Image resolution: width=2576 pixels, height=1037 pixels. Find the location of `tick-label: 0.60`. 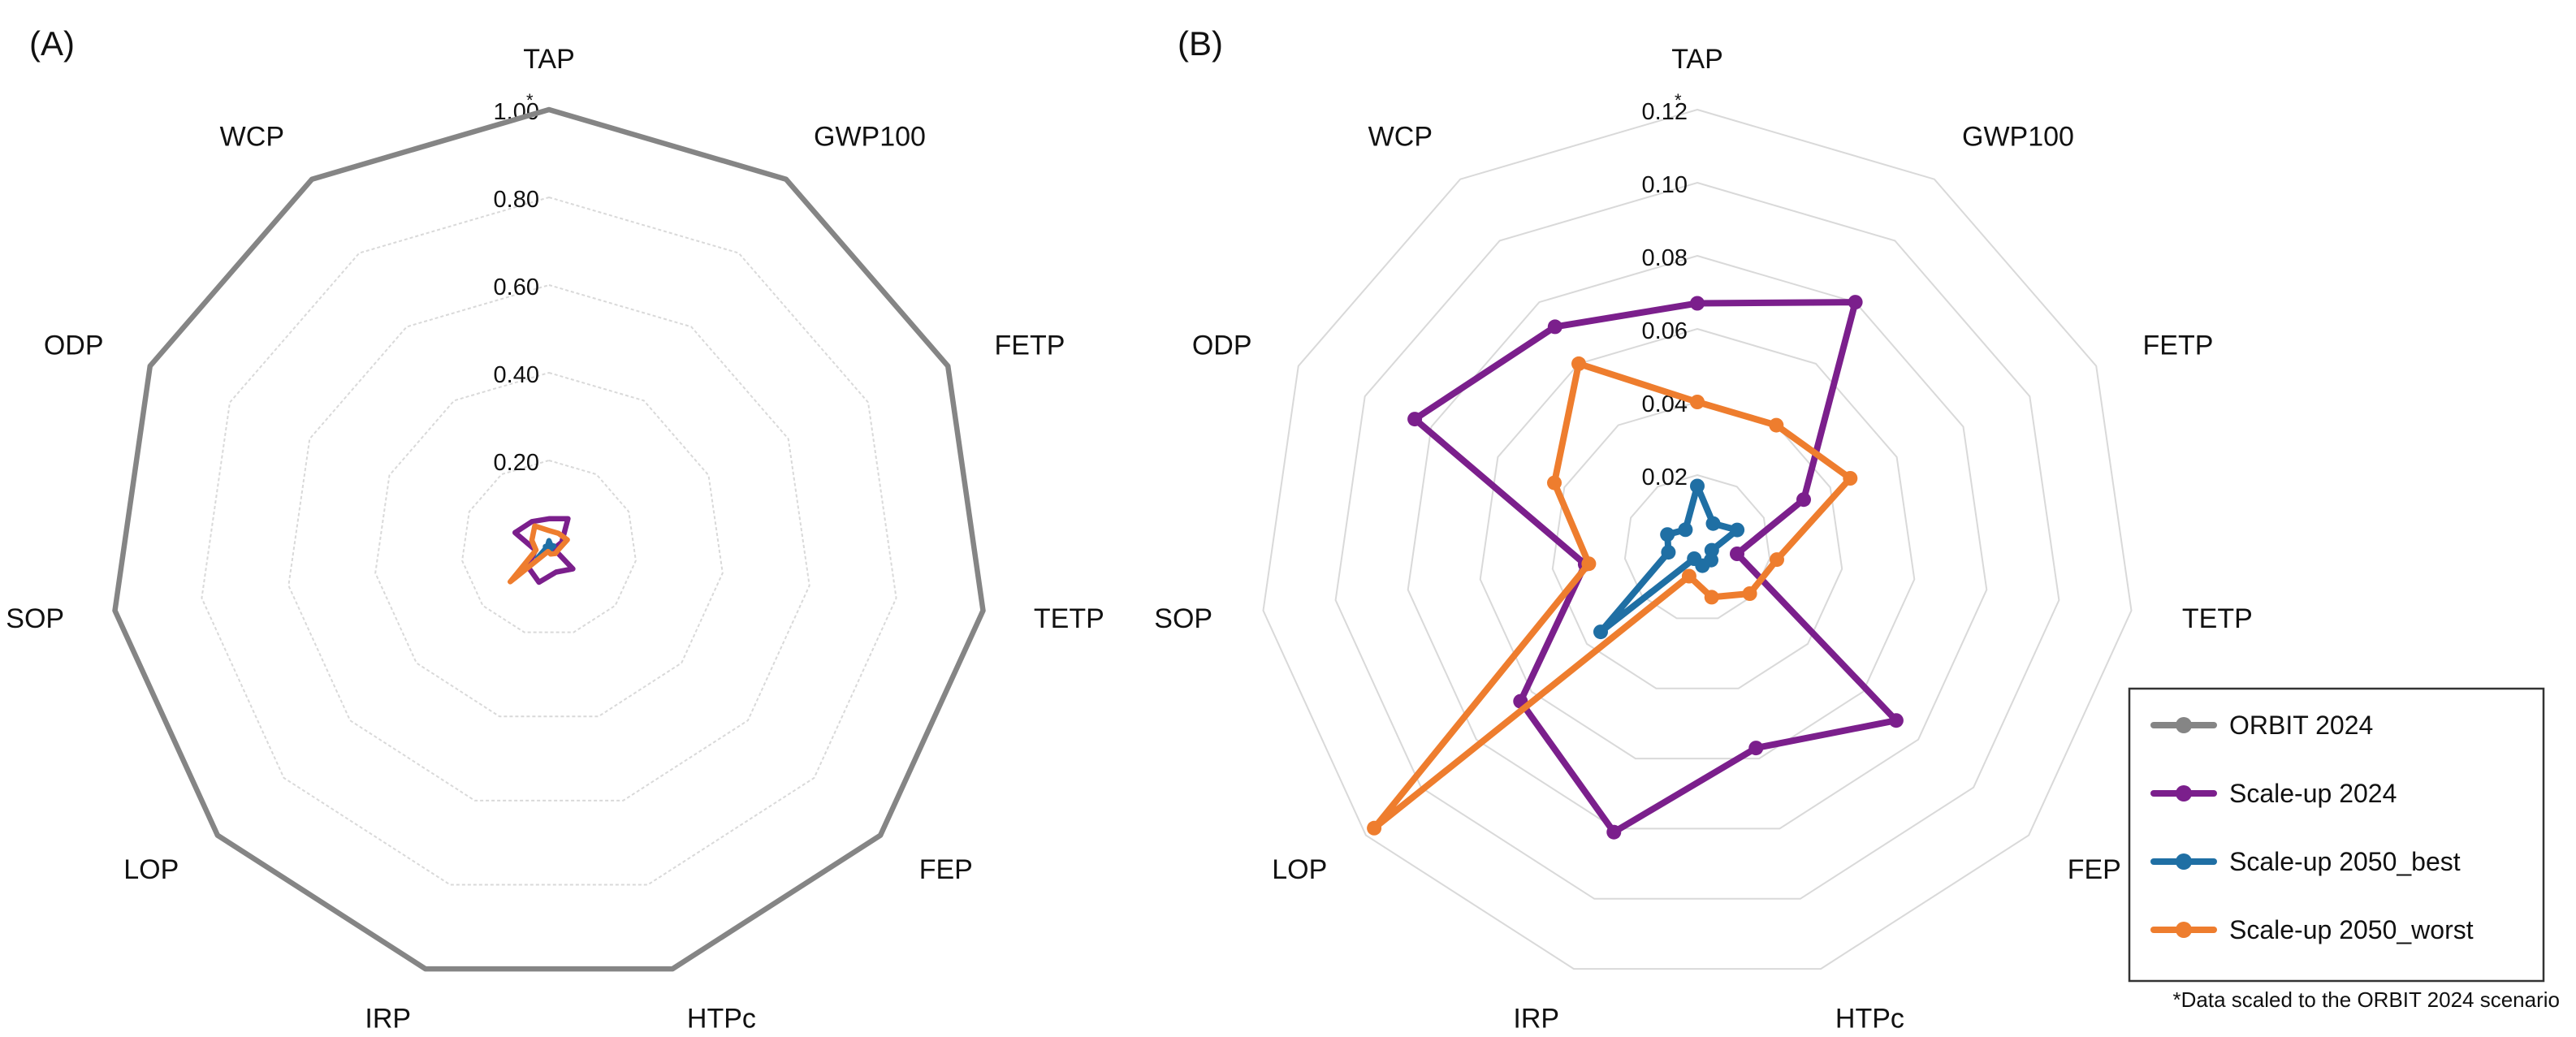

tick-label: 0.60 is located at coordinates (516, 287).